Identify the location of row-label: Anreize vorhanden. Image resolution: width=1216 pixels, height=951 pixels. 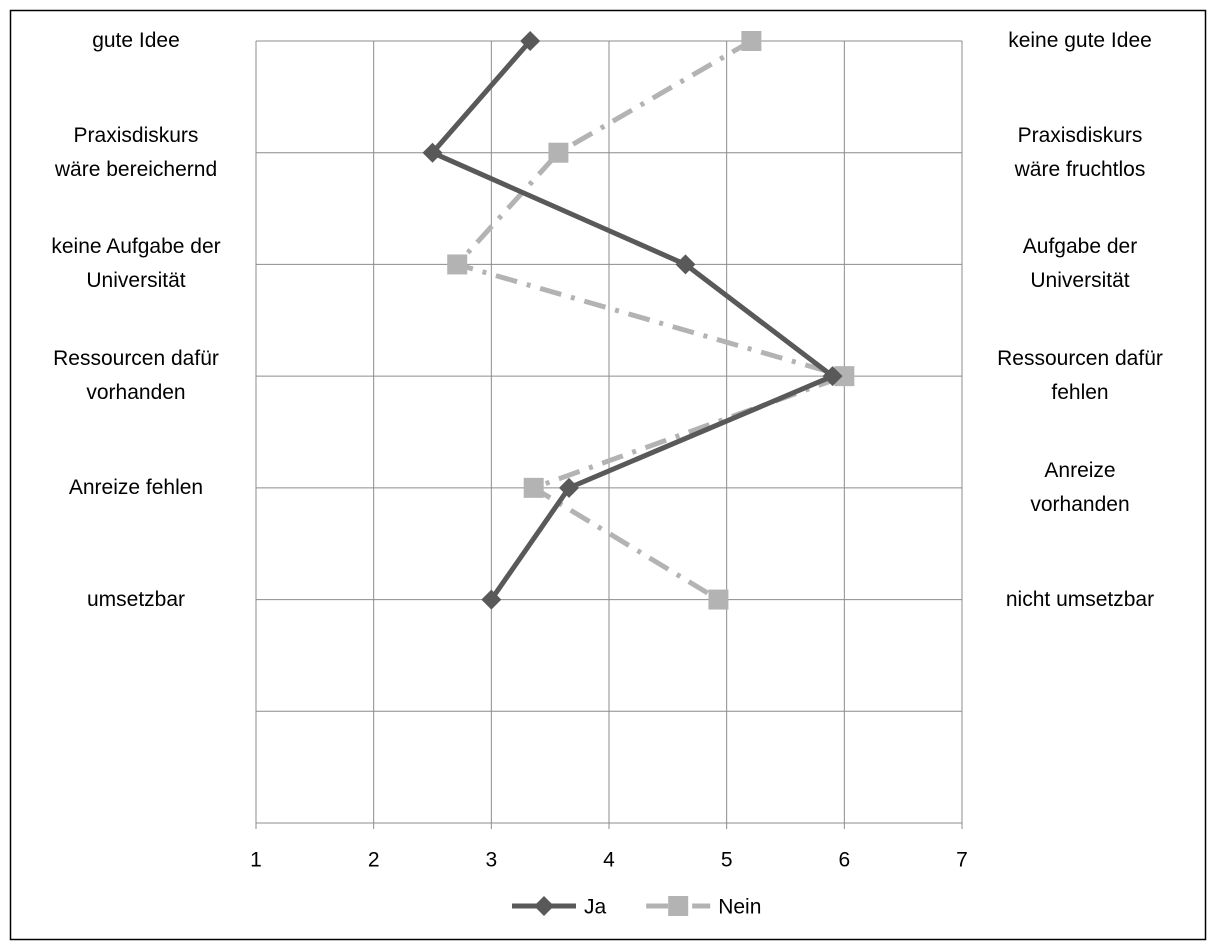
(1080, 487).